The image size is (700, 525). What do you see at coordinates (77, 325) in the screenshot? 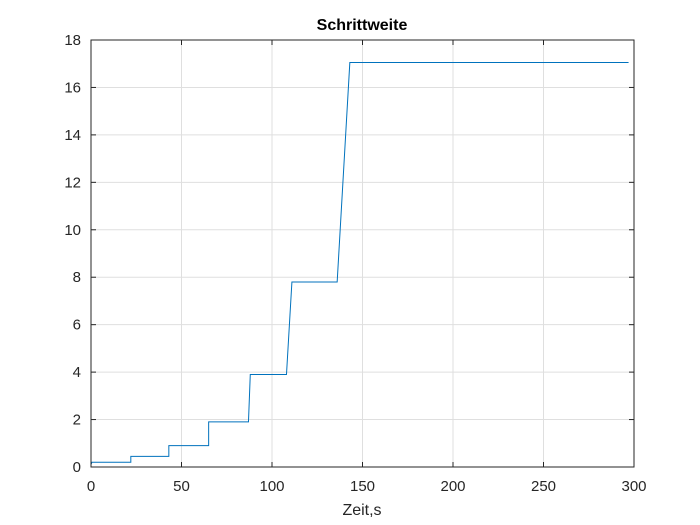
I see `y-tick-label: 6` at bounding box center [77, 325].